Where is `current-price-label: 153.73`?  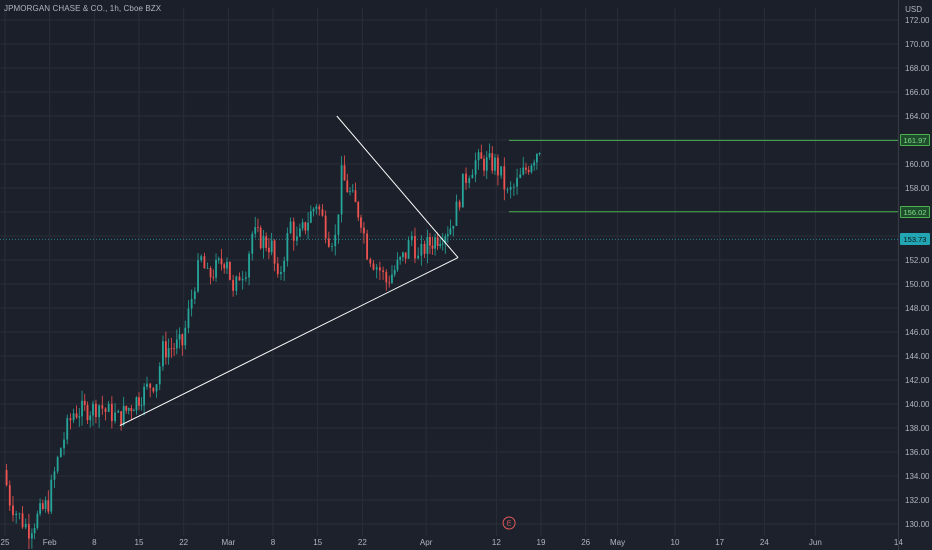
current-price-label: 153.73 is located at coordinates (915, 239).